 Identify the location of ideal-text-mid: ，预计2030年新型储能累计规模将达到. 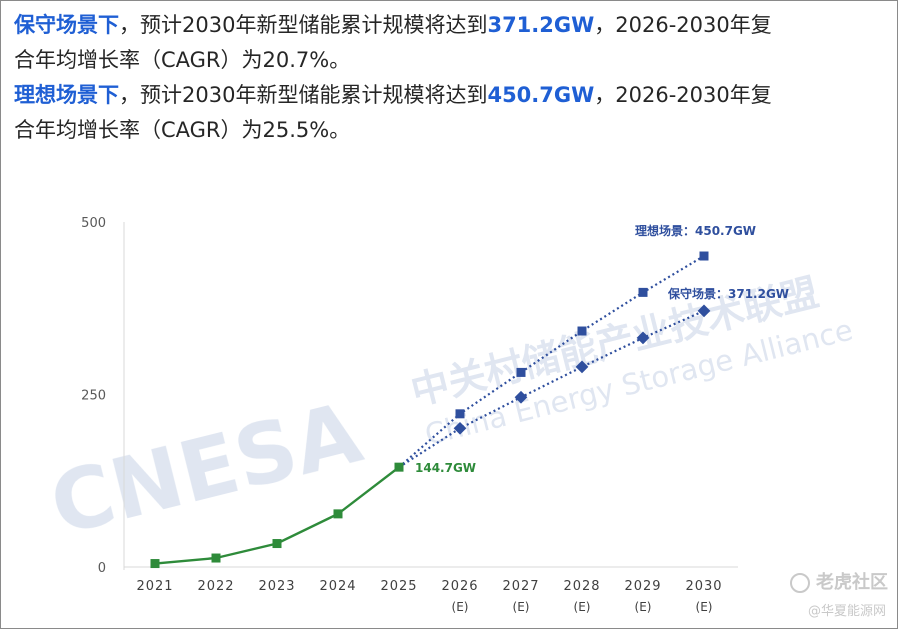
(303, 95).